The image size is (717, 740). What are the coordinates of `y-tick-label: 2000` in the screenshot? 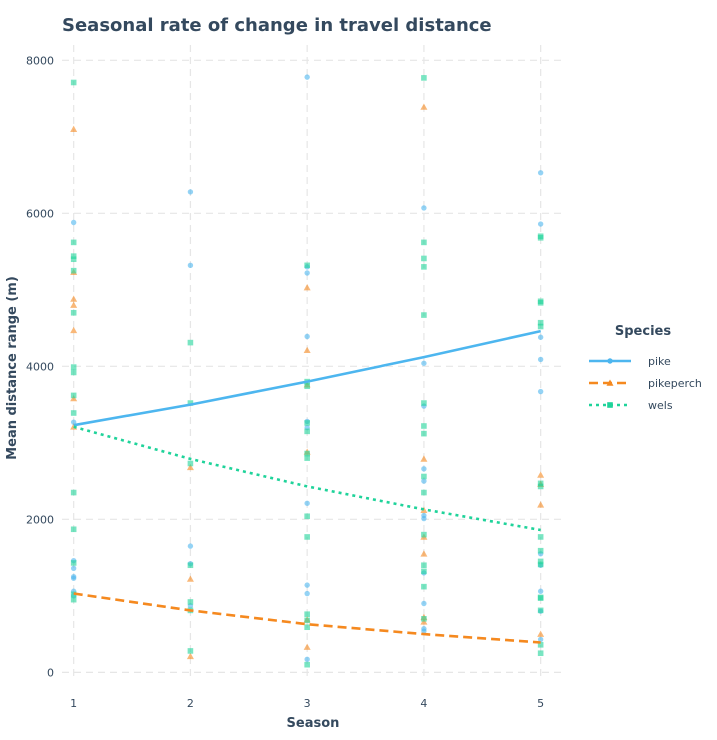 It's located at (40, 519).